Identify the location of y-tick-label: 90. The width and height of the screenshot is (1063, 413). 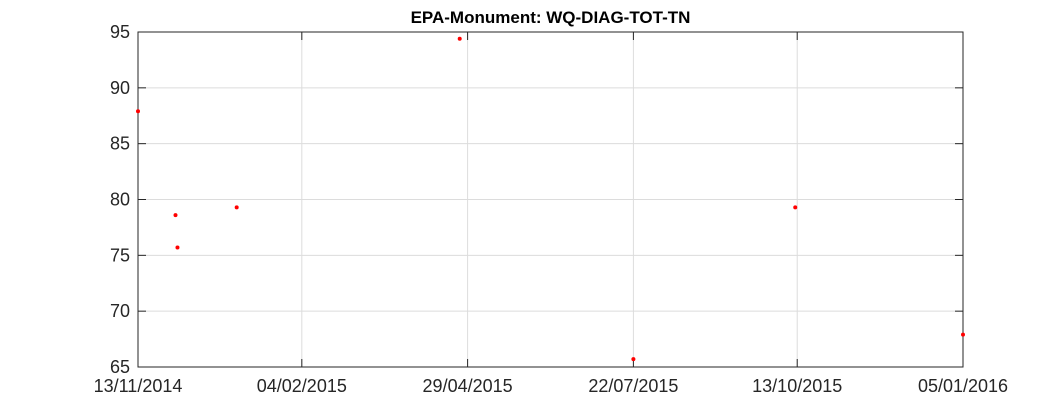
(120, 88).